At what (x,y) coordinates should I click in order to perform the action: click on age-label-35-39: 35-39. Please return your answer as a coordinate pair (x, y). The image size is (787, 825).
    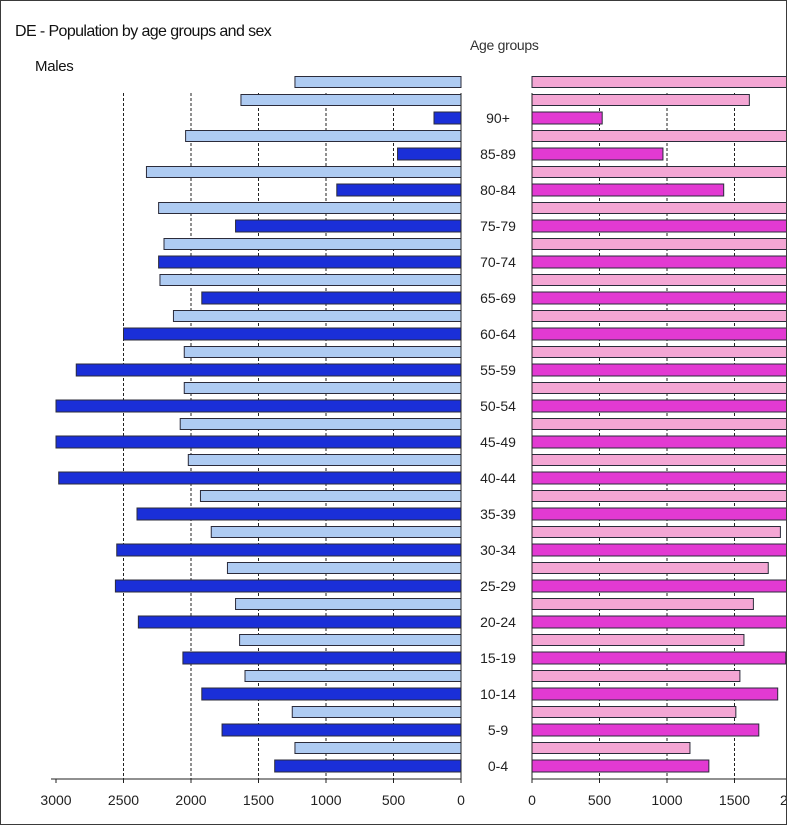
    Looking at the image, I should click on (498, 514).